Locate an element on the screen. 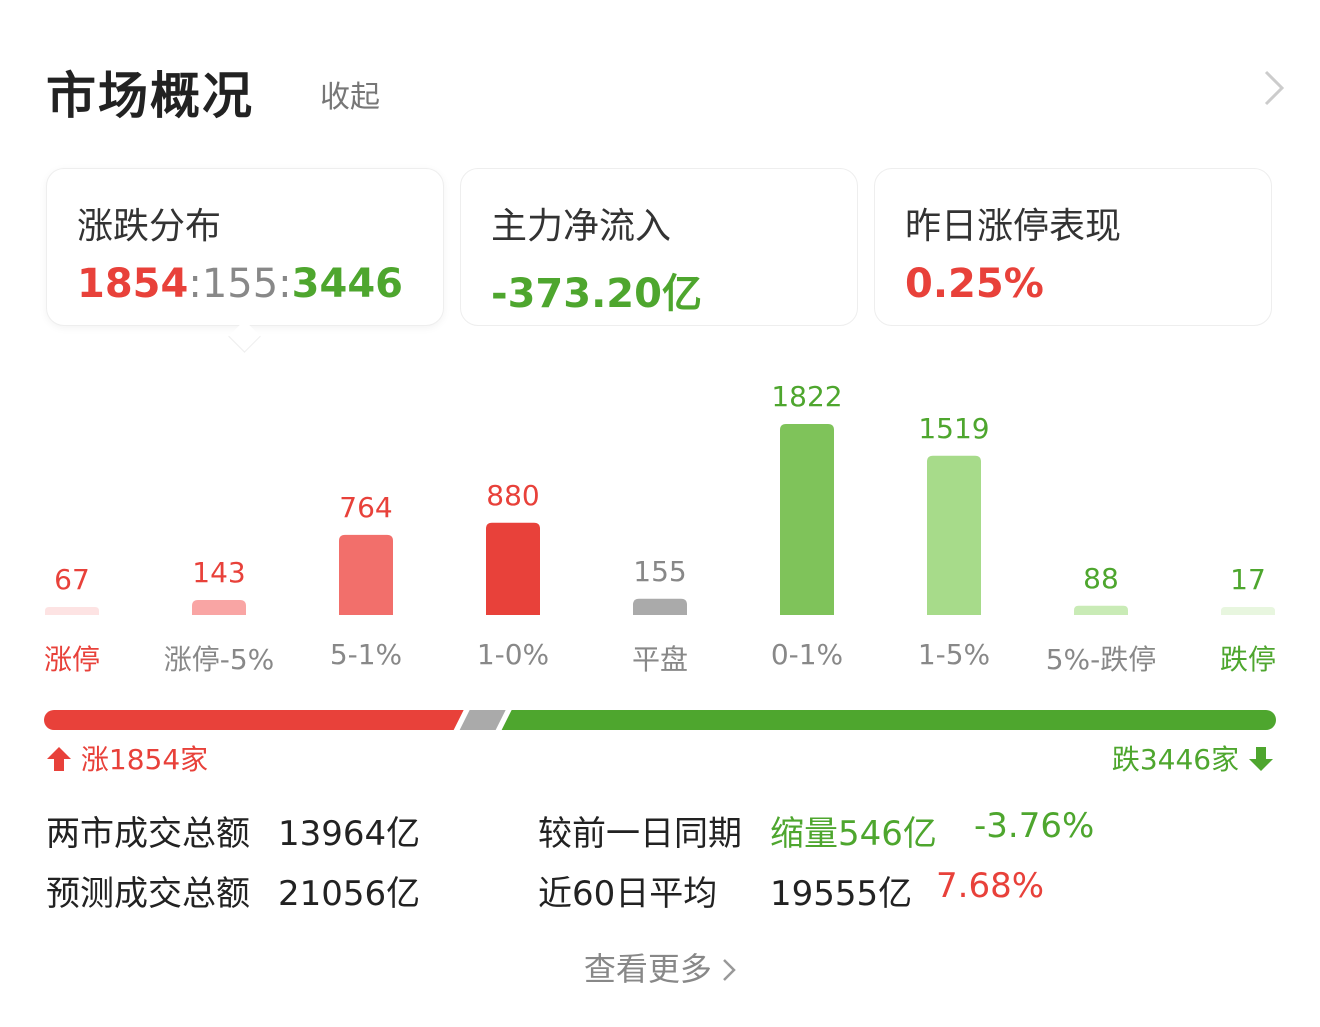 This screenshot has height=1027, width=1320. card-label: 昨日涨停表现 is located at coordinates (1013, 226).